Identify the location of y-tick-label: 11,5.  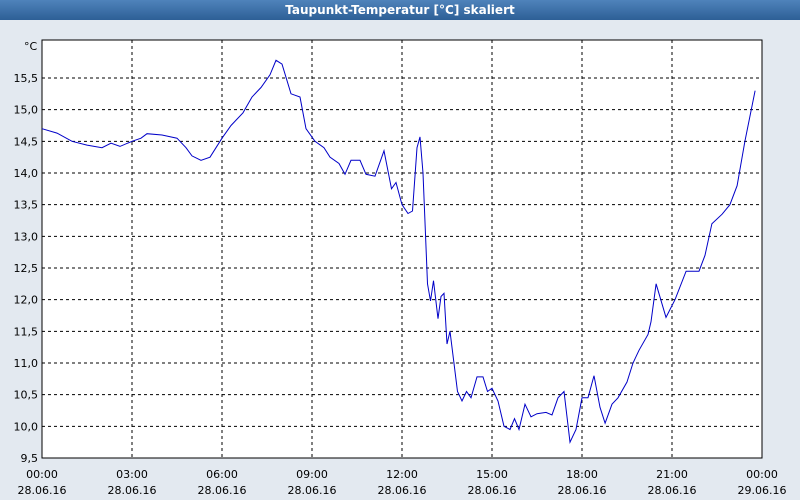
(26, 331).